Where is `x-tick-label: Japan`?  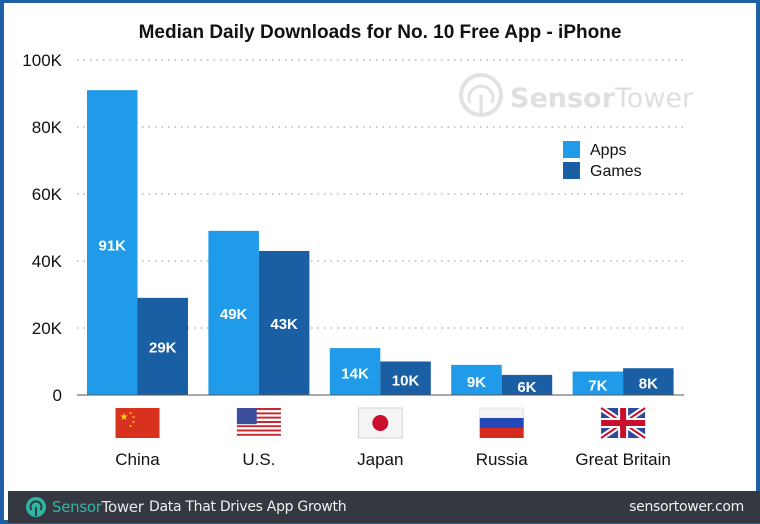
x-tick-label: Japan is located at coordinates (380, 459).